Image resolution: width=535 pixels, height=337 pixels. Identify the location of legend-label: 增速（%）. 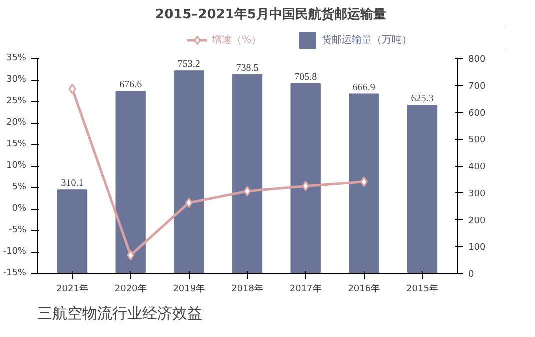
(237, 40).